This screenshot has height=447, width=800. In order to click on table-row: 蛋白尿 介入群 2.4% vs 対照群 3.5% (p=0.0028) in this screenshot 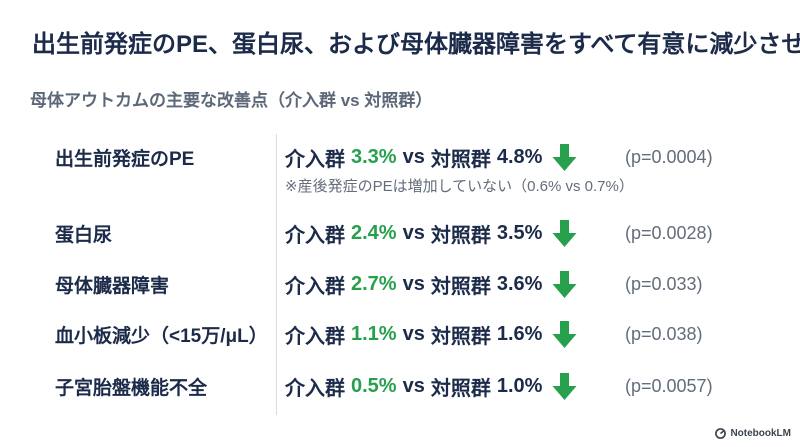, I will do `click(405, 233)`.